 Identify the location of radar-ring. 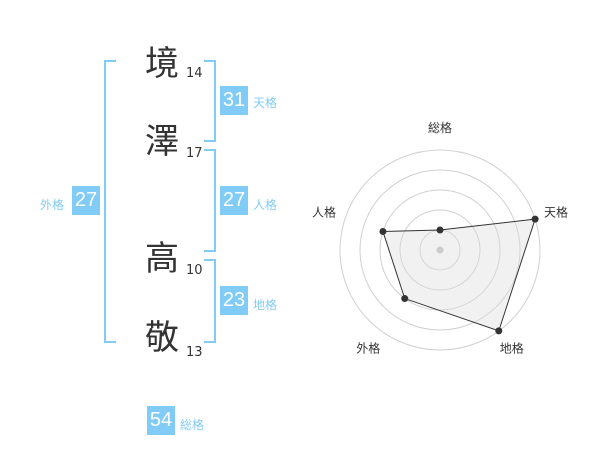
(440, 250).